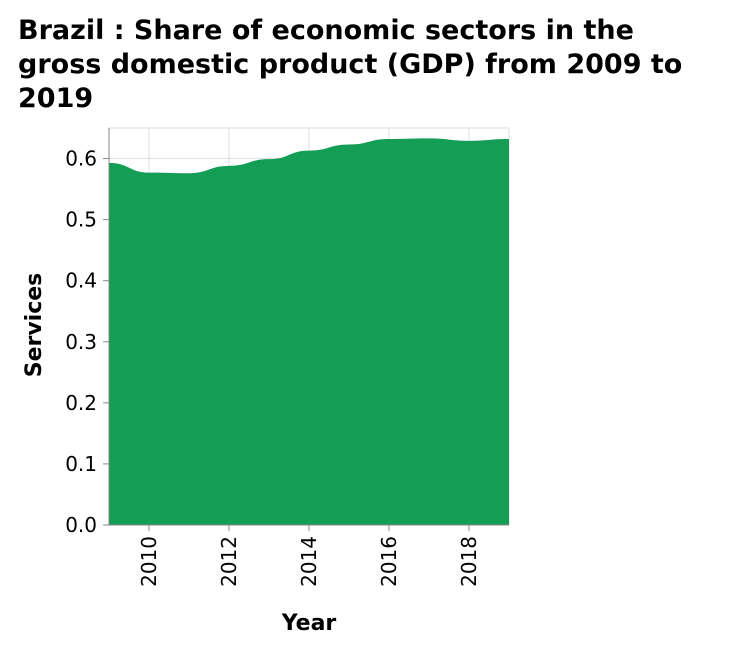 This screenshot has height=654, width=734. Describe the element at coordinates (389, 561) in the screenshot. I see `x-tick-label: 2016` at that location.